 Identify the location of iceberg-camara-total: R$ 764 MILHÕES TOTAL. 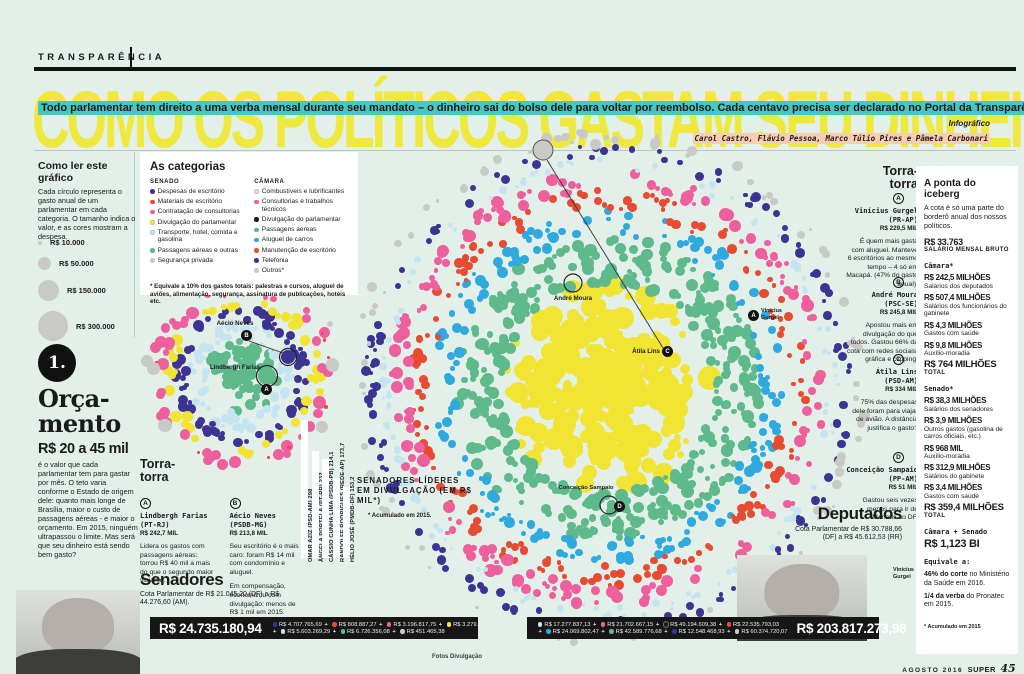
(960, 367).